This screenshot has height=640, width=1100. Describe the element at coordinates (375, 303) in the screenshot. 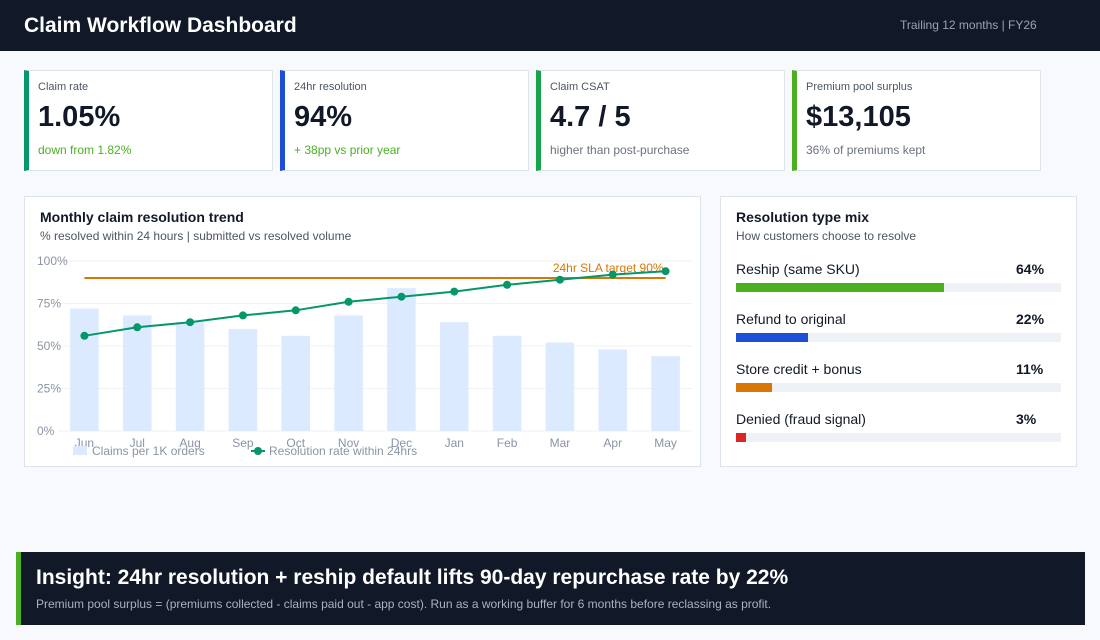

I see `resolution-rate-line` at that location.